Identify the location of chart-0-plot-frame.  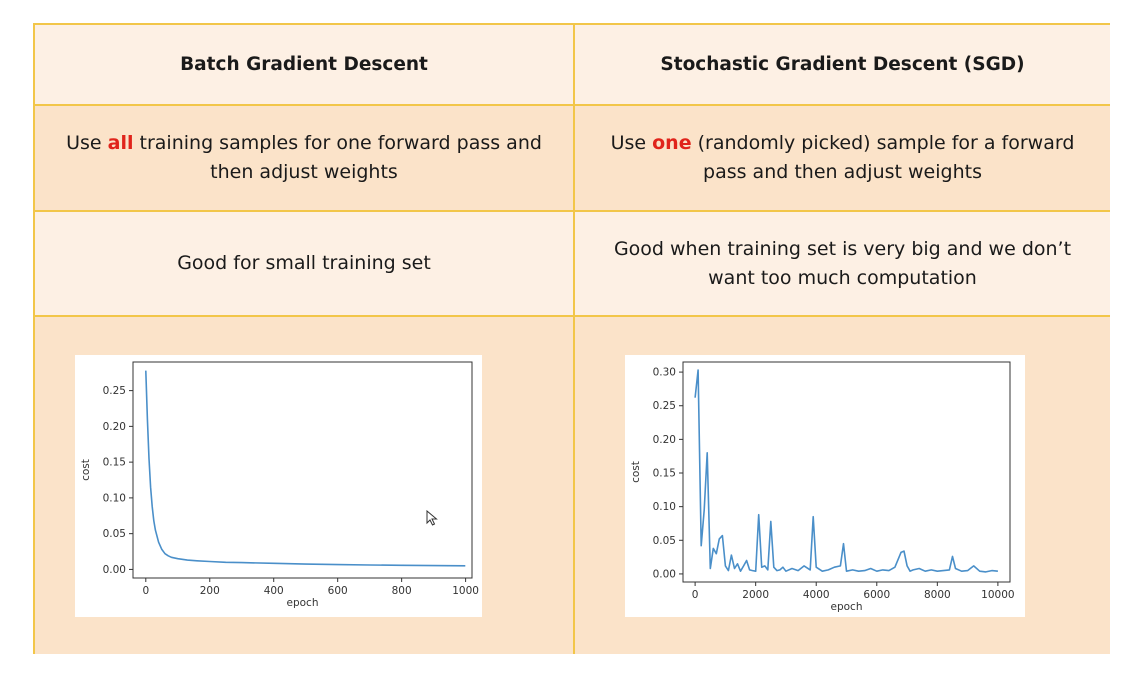
(302, 470).